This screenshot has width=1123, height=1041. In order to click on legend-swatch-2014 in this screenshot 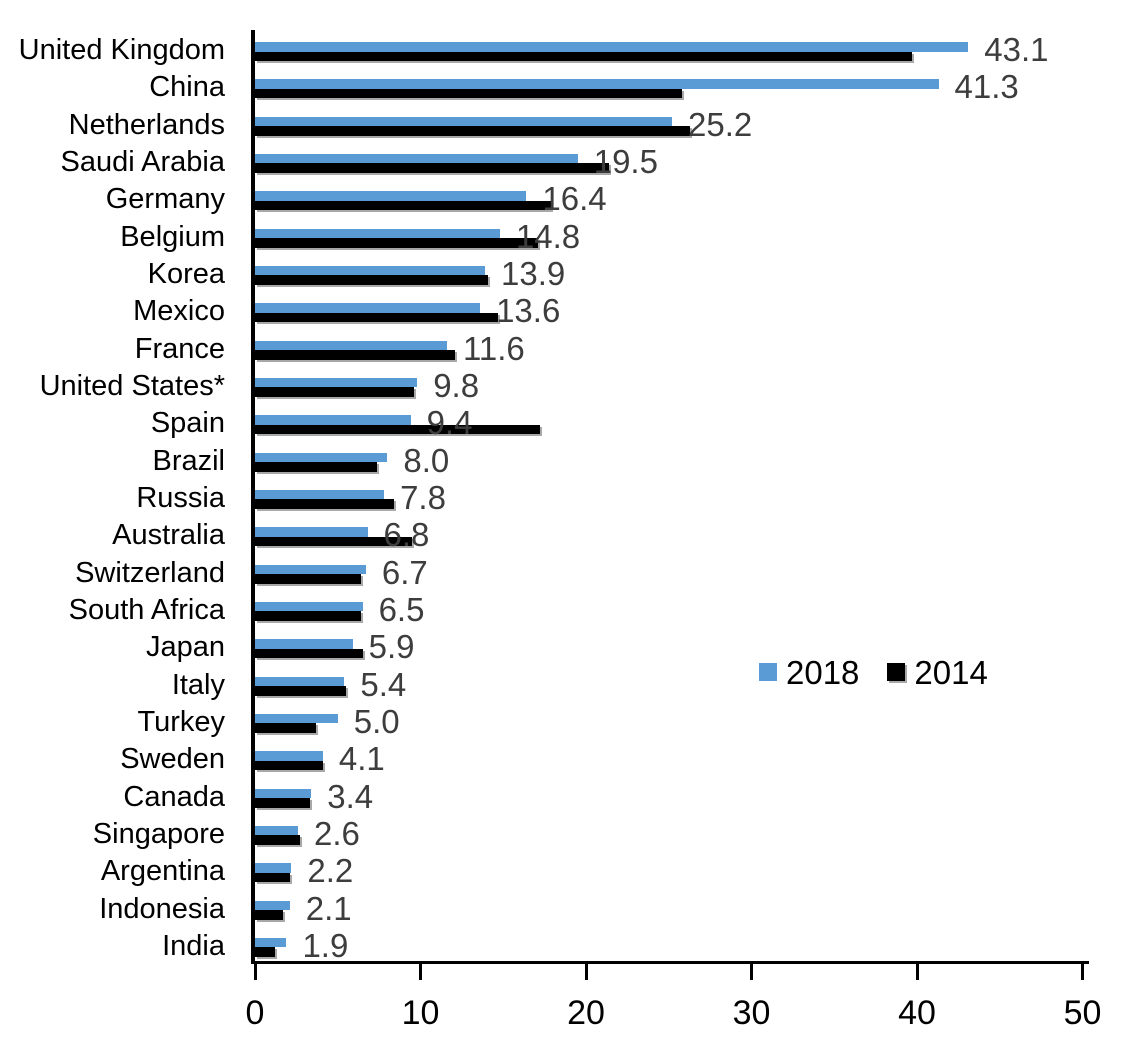, I will do `click(896, 672)`.